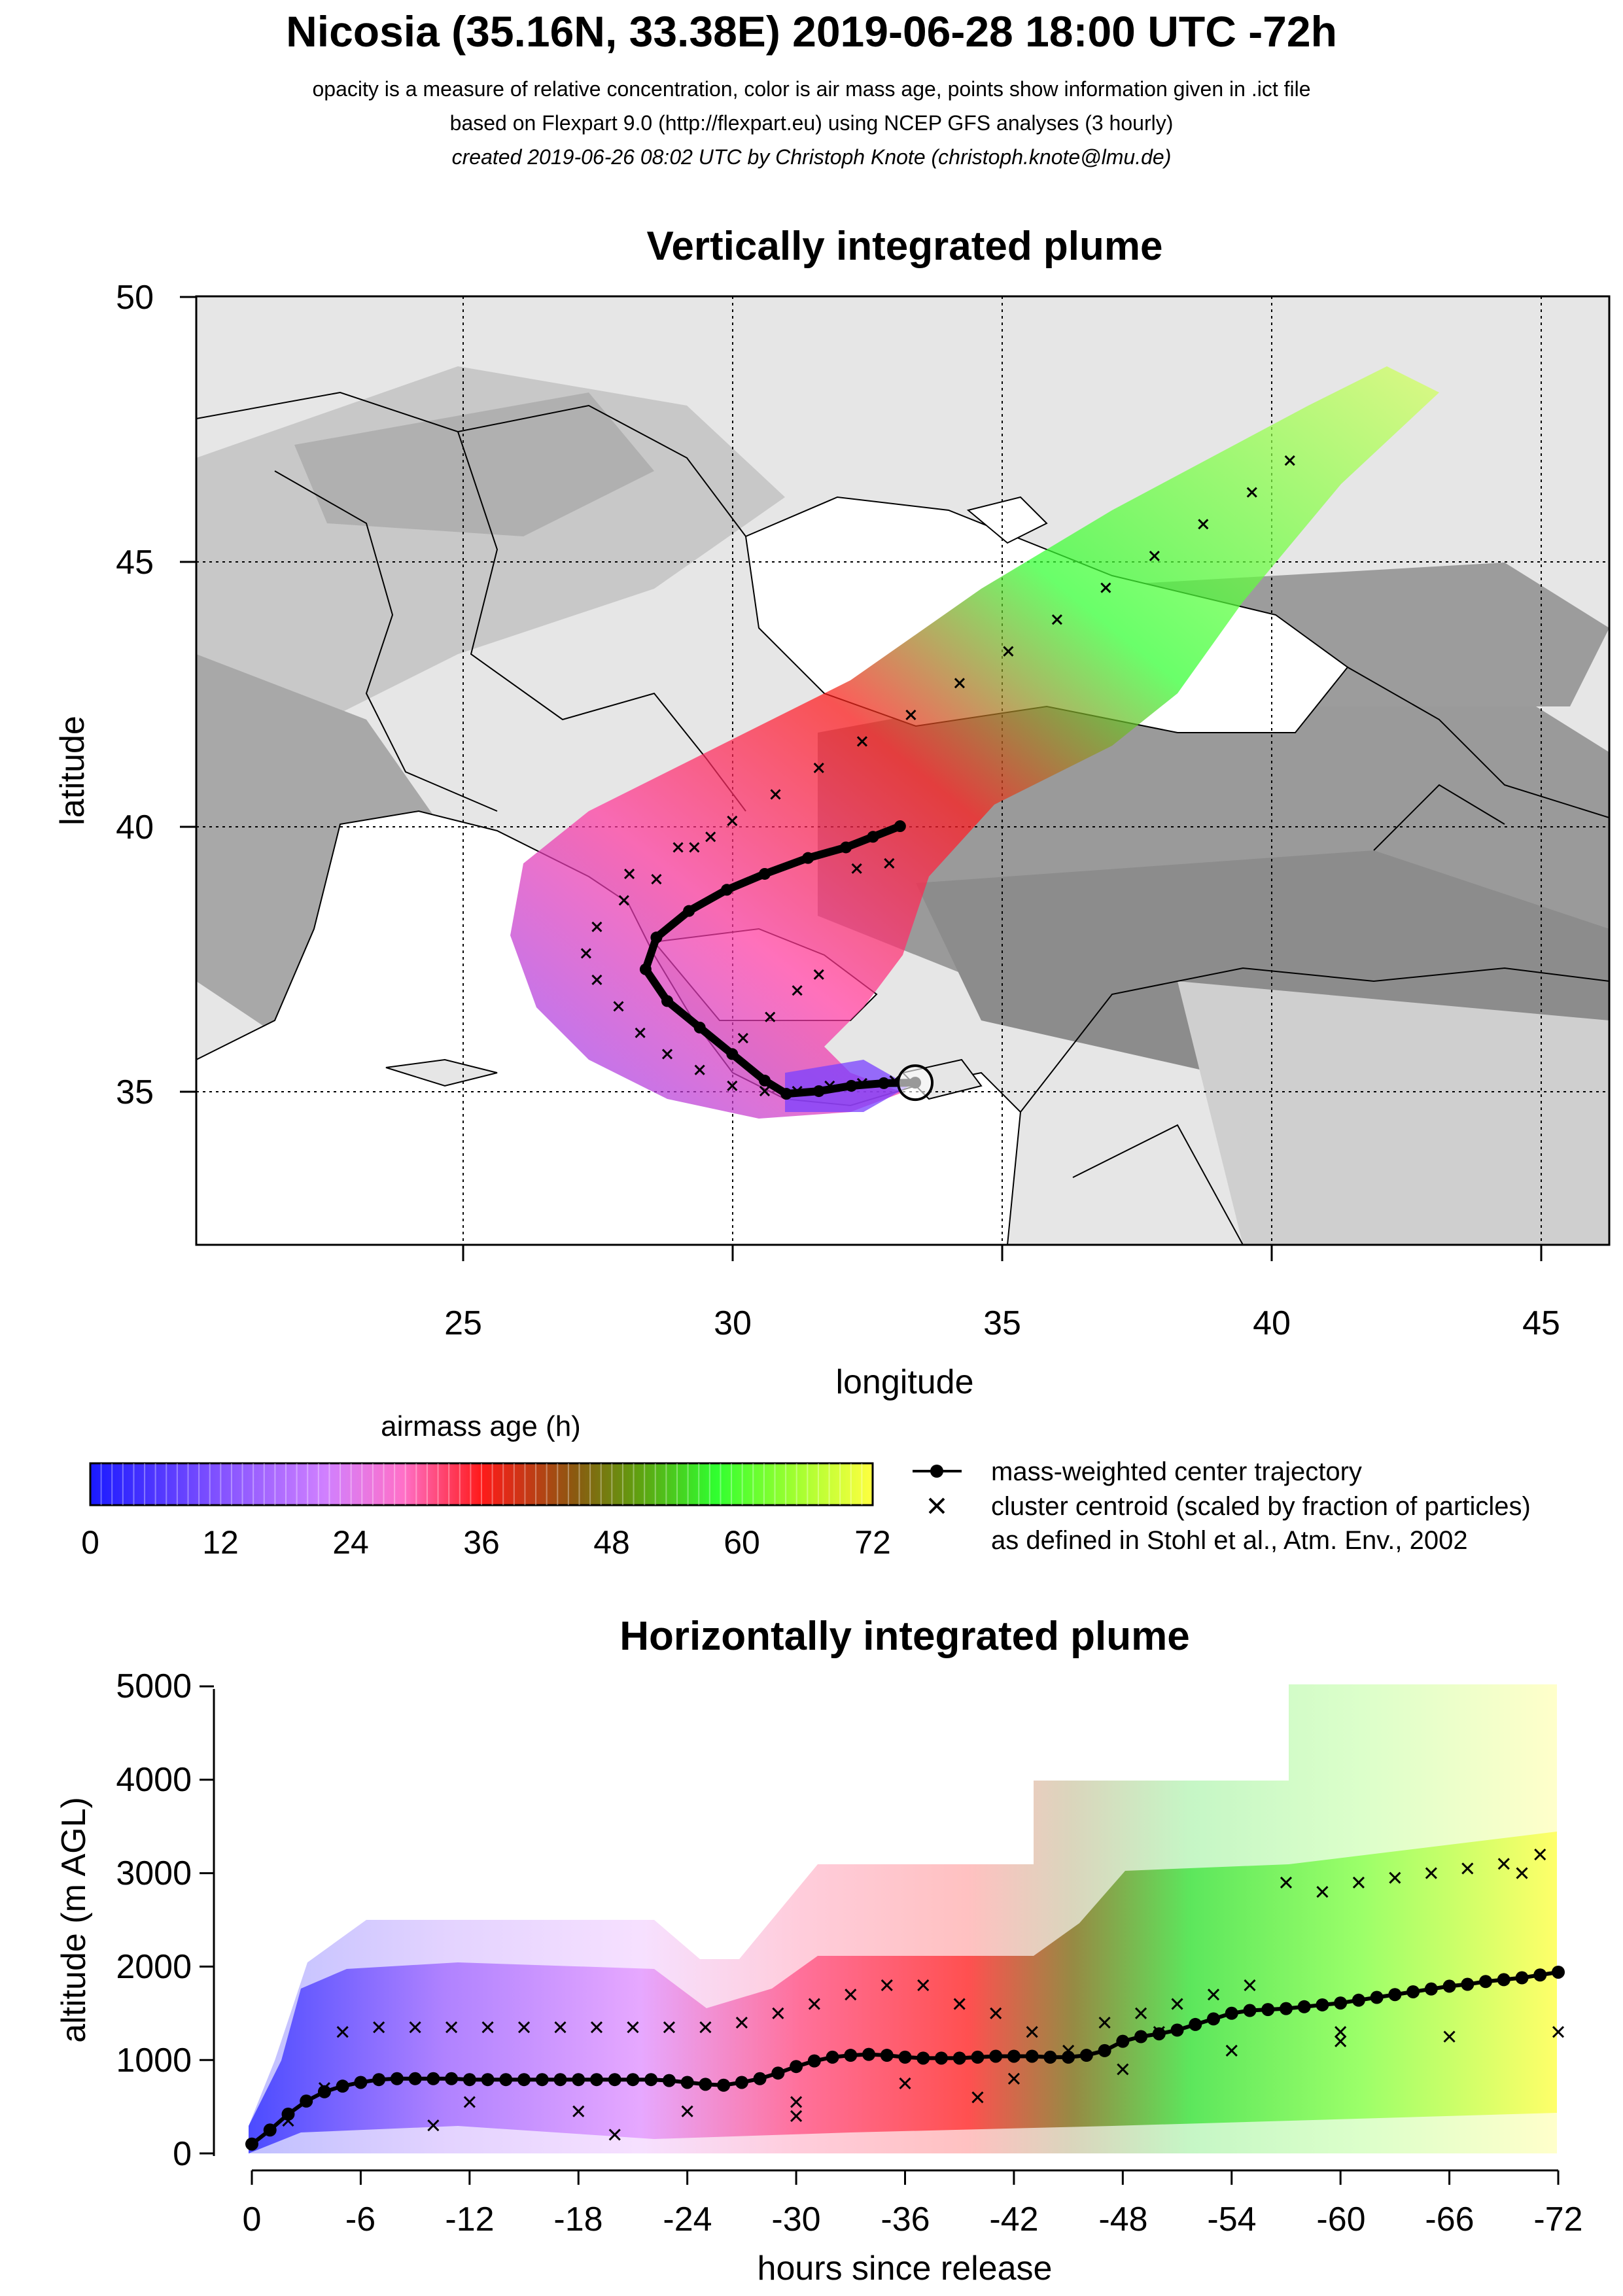 The width and height of the screenshot is (1623, 2296). Describe the element at coordinates (74, 1920) in the screenshot. I see `profile-y-axis-label: altitude (m AGL)` at that location.